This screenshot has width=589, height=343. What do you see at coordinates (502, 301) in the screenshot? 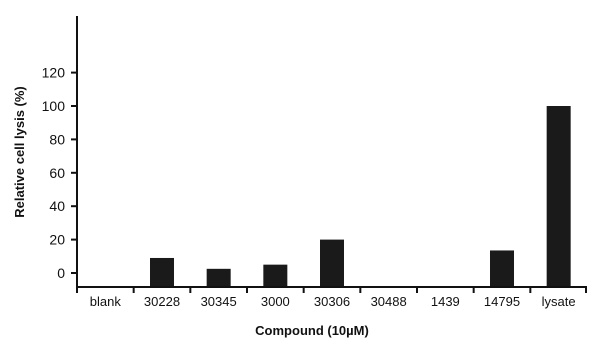
I see `x-tick-label: 14795` at bounding box center [502, 301].